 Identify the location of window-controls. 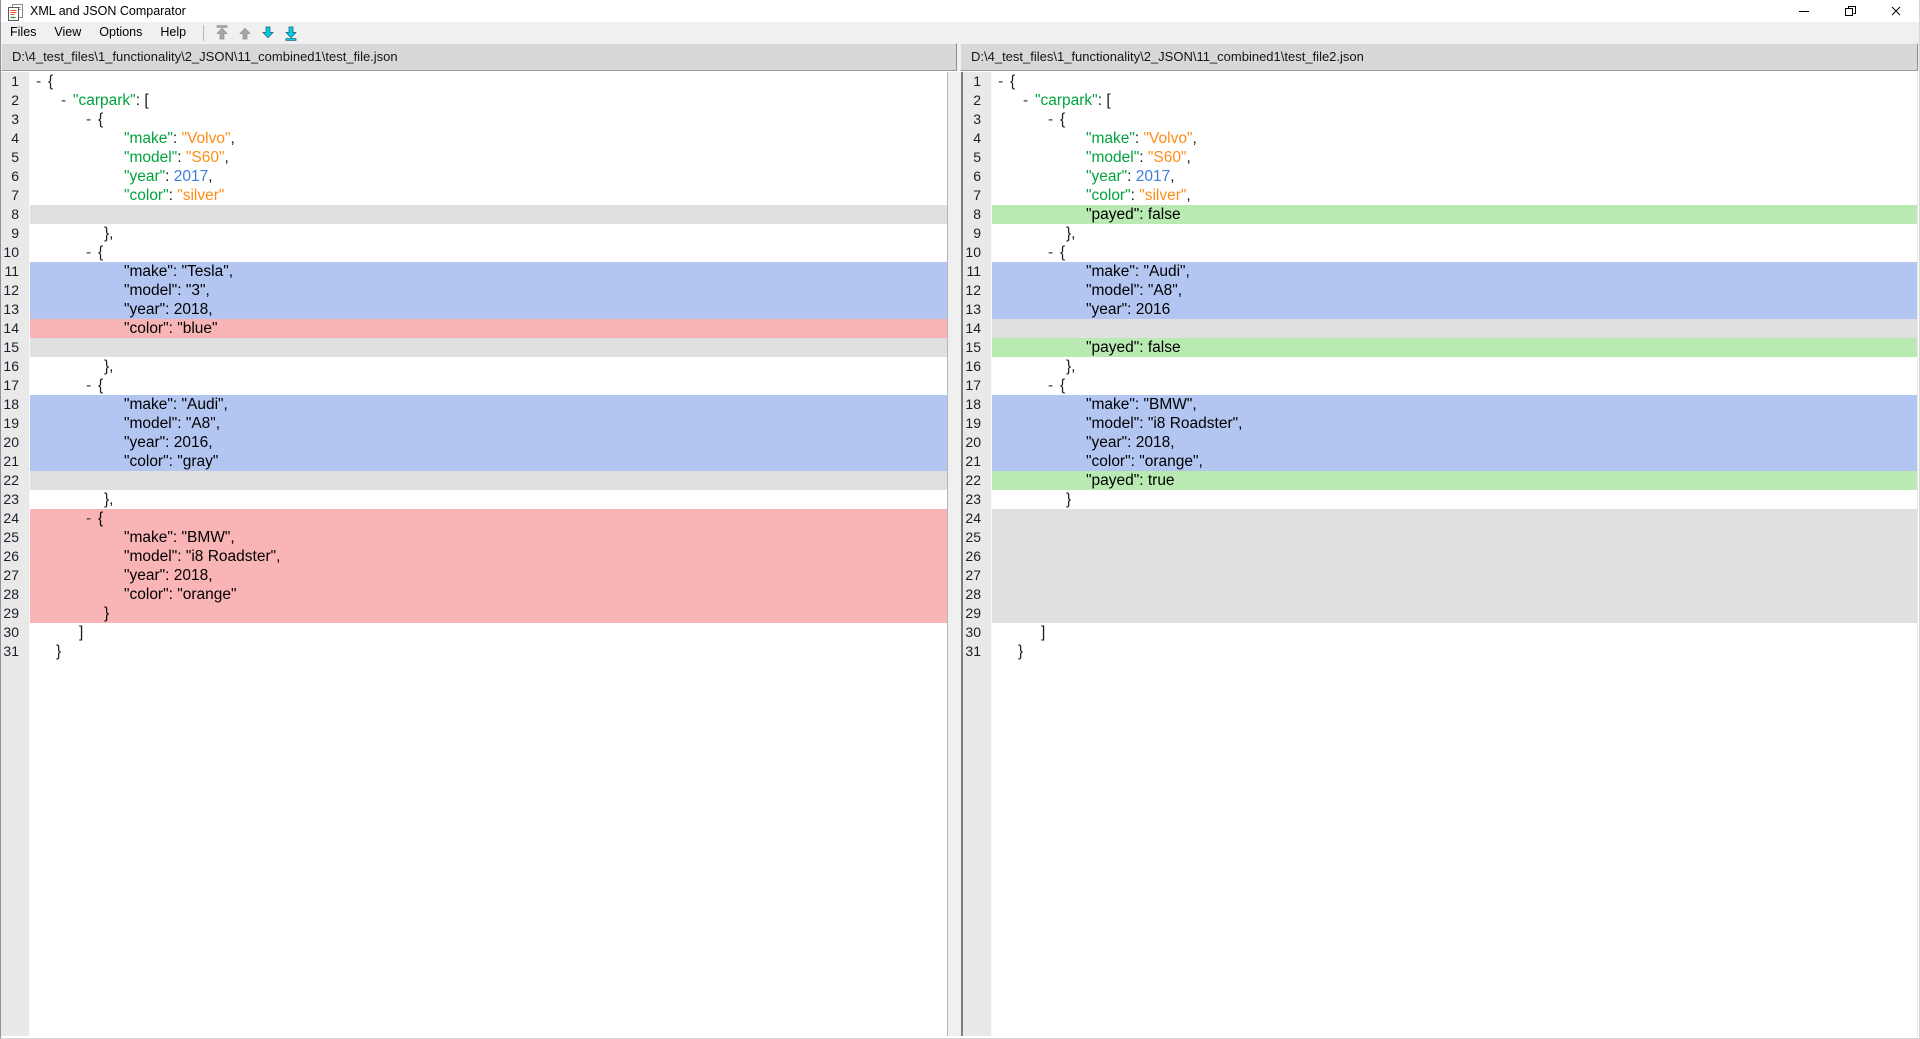
(1850, 11).